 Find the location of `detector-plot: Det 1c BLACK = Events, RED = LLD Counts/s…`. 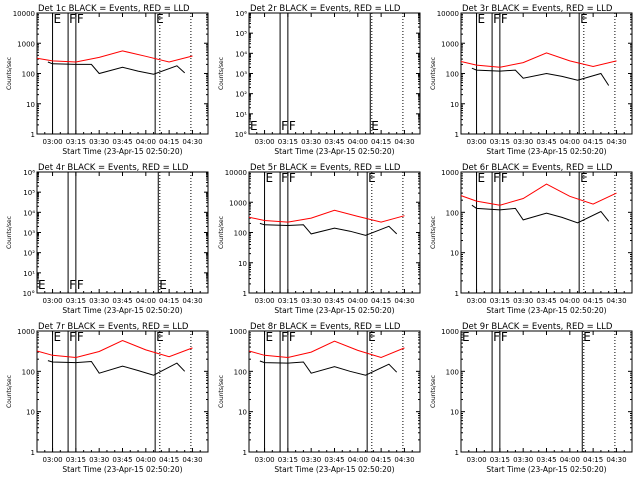

detector-plot: Det 1c BLACK = Events, RED = LLD Counts/s… is located at coordinates (107, 80).